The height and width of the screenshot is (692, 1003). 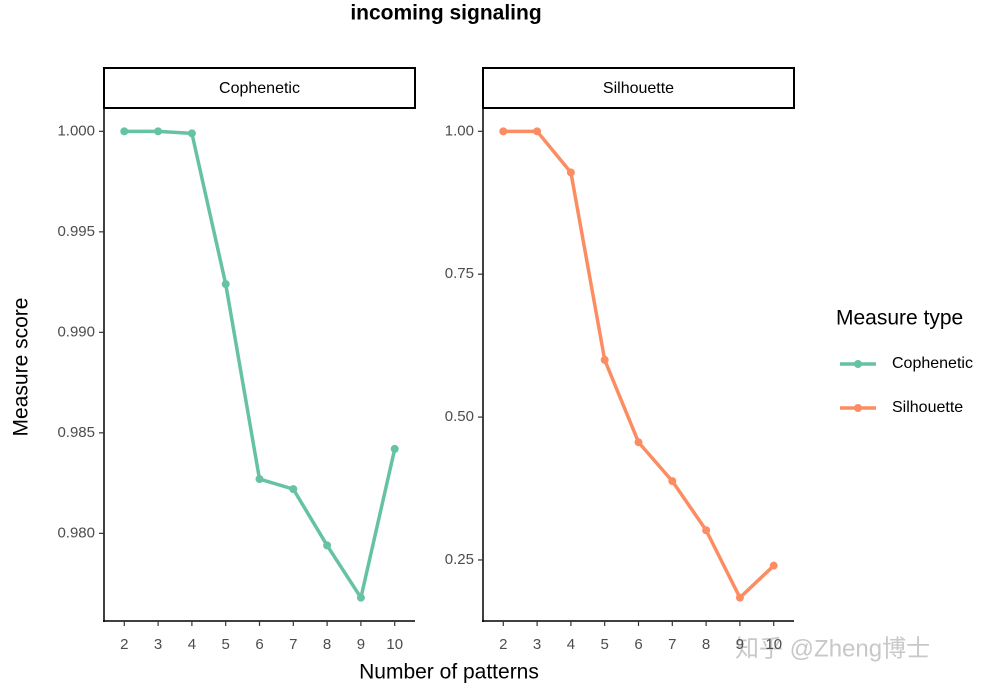 What do you see at coordinates (445, 13) in the screenshot?
I see `chart-title: incoming signaling` at bounding box center [445, 13].